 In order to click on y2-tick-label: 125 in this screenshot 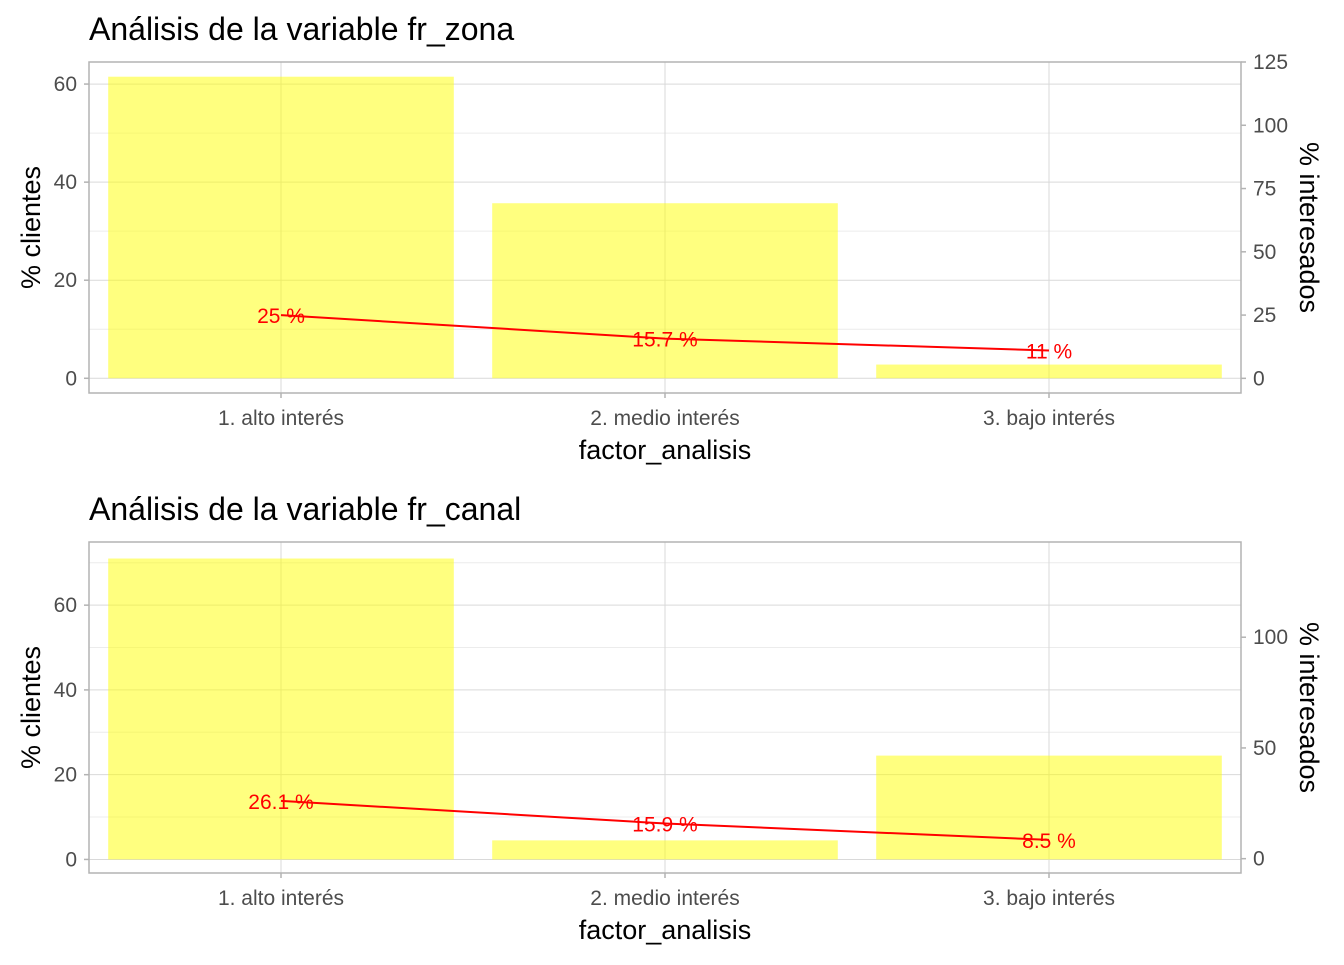, I will do `click(1270, 62)`.